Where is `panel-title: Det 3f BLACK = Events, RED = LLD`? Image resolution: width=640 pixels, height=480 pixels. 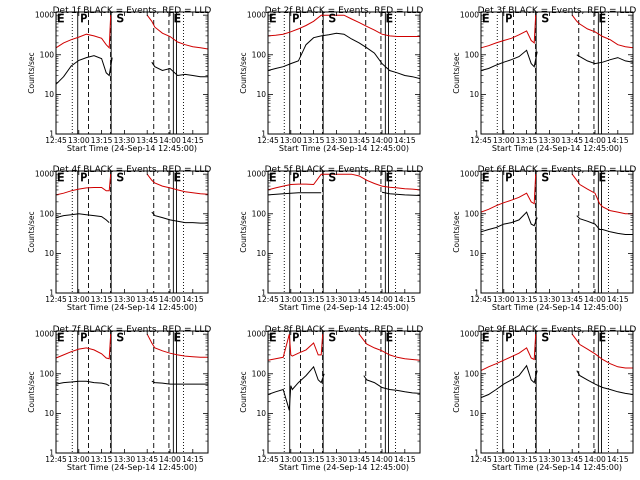 panel-title: Det 3f BLACK = Events, RED = LLD is located at coordinates (557, 11).